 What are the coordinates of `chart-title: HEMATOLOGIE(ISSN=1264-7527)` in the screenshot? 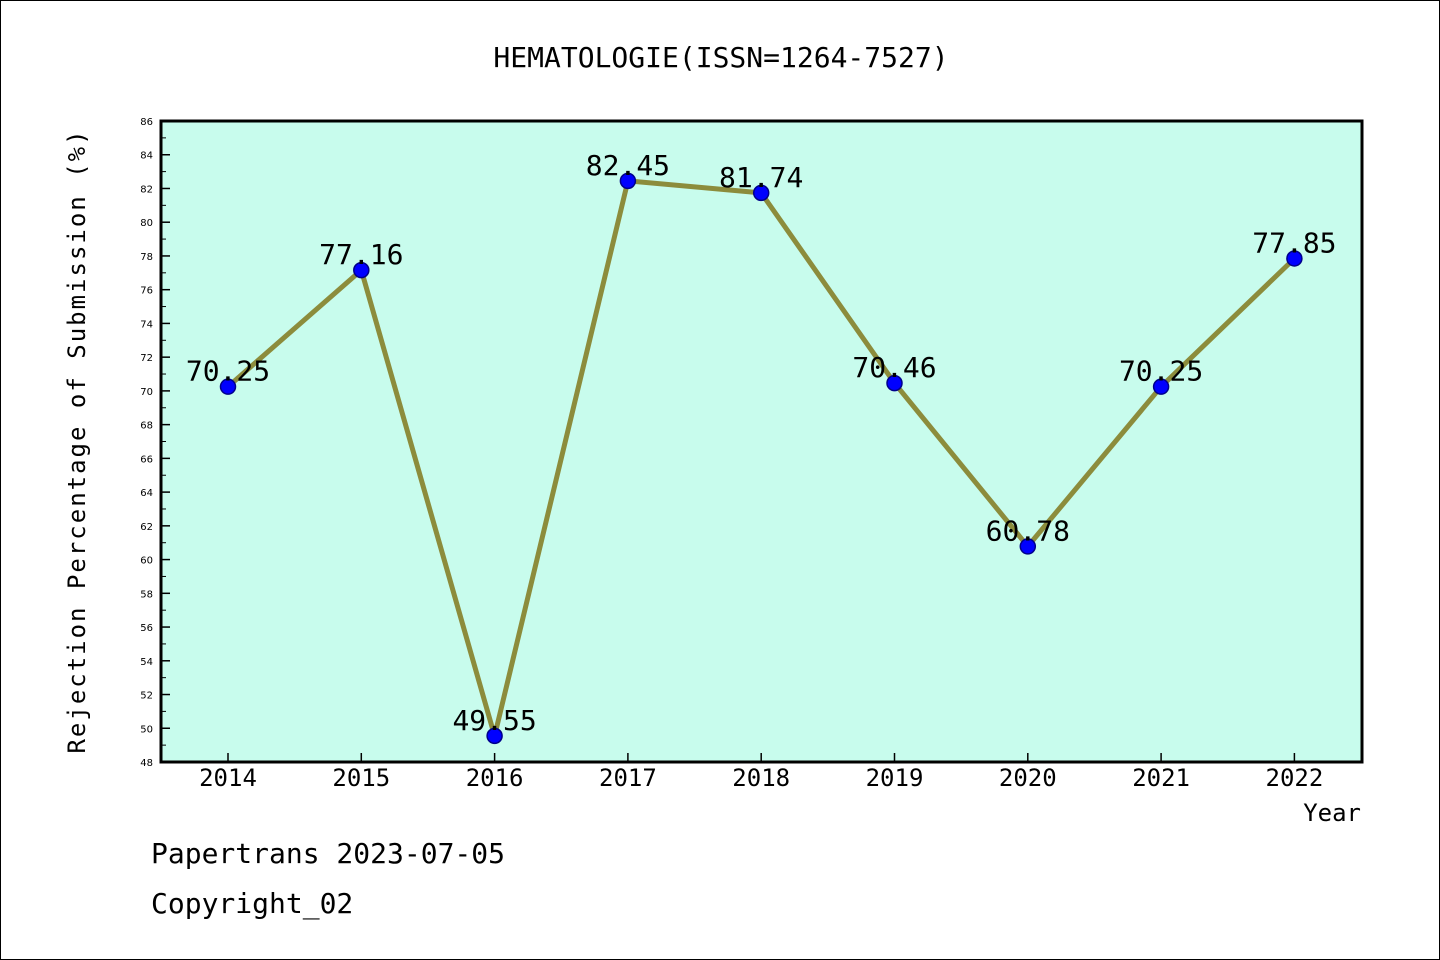 It's located at (720, 57).